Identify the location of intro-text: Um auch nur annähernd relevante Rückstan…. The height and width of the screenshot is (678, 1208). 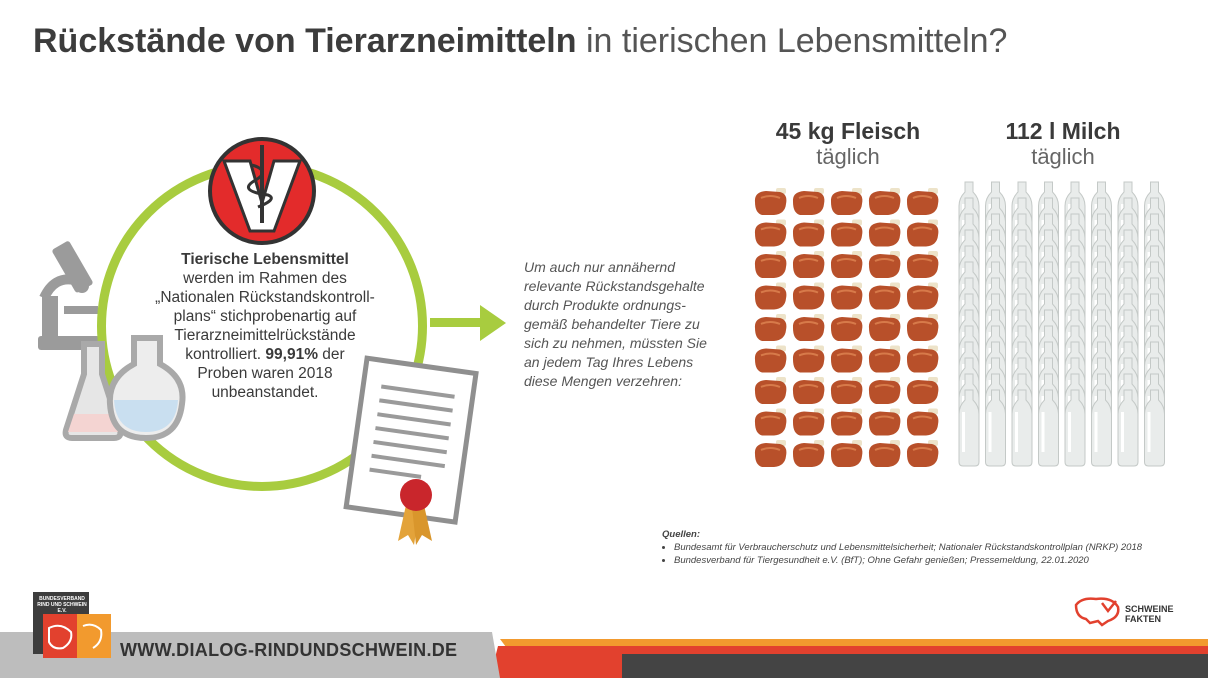
(624, 324).